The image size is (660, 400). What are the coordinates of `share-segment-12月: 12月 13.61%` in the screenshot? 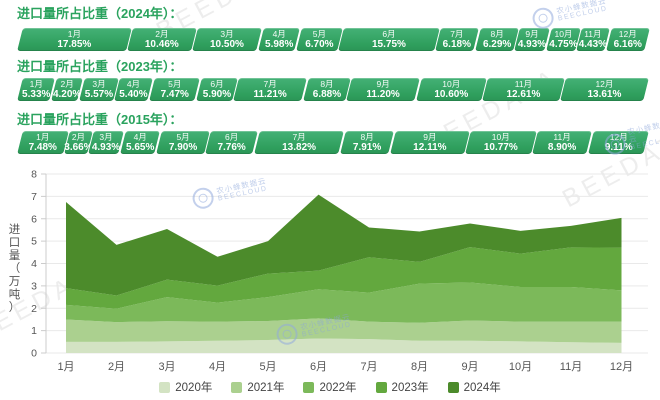 It's located at (604, 89).